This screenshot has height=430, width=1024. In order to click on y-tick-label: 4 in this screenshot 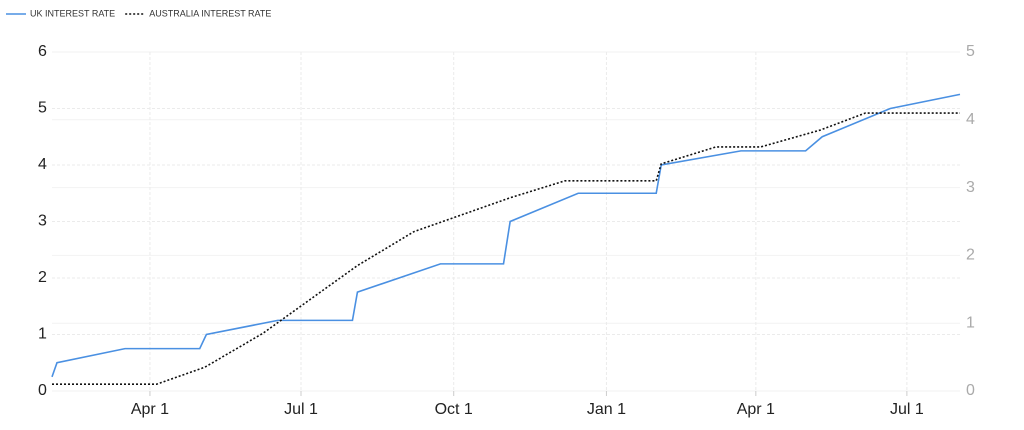, I will do `click(42, 164)`.